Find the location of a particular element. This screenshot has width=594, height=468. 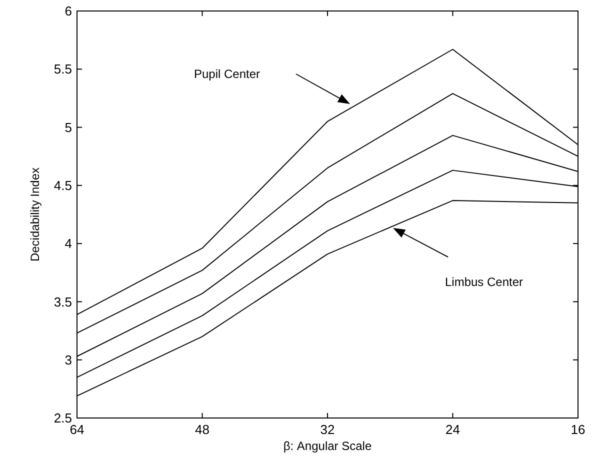

x-tick-label: 24 is located at coordinates (453, 429).